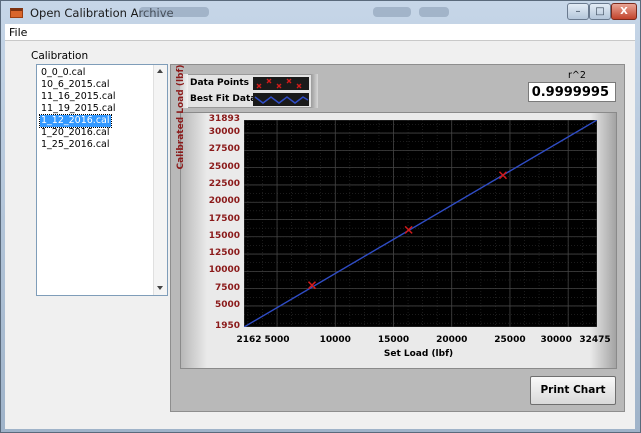 Image resolution: width=641 pixels, height=433 pixels. Describe the element at coordinates (321, 13) in the screenshot. I see `title-bar: Open Calibration Archive – □ X` at that location.